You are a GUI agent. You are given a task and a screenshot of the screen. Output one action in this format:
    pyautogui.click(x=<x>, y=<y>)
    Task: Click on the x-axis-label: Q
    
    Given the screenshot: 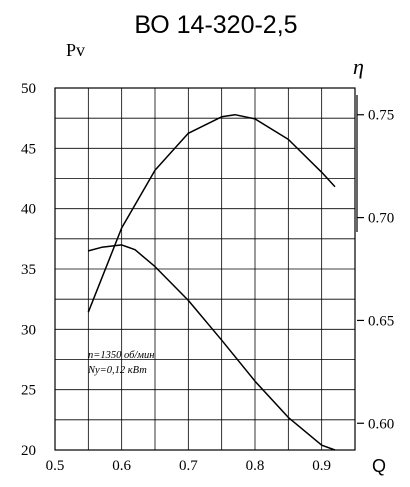 What is the action you would take?
    pyautogui.click(x=379, y=466)
    